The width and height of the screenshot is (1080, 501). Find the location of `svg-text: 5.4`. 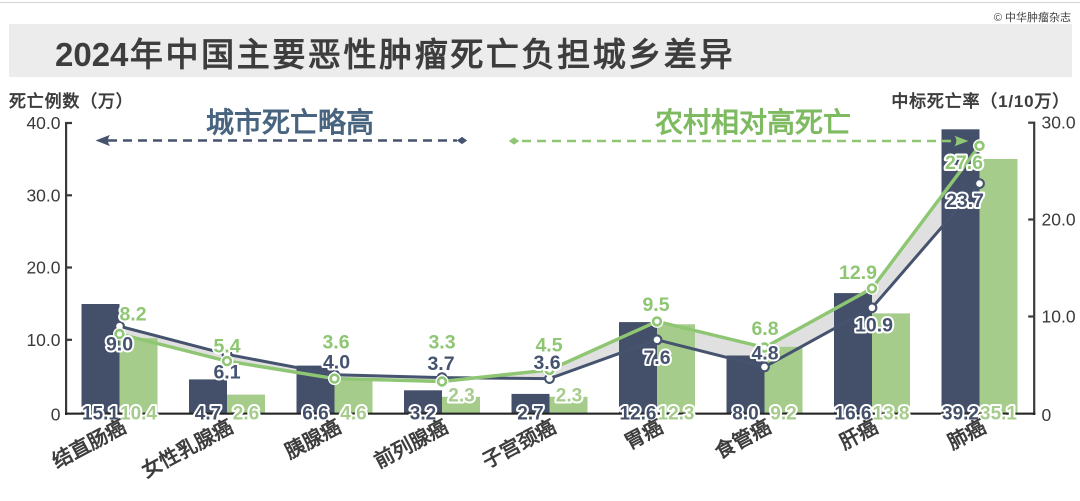

svg-text: 5.4 is located at coordinates (226, 347).